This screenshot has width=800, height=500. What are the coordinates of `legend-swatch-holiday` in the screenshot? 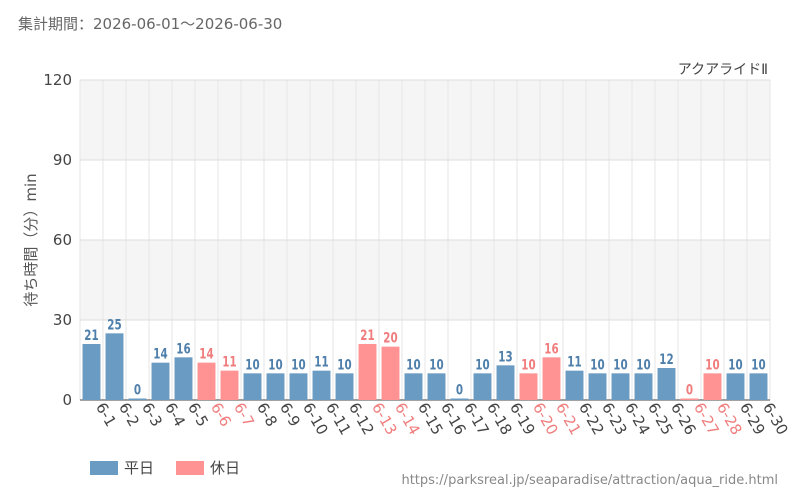 It's located at (190, 467).